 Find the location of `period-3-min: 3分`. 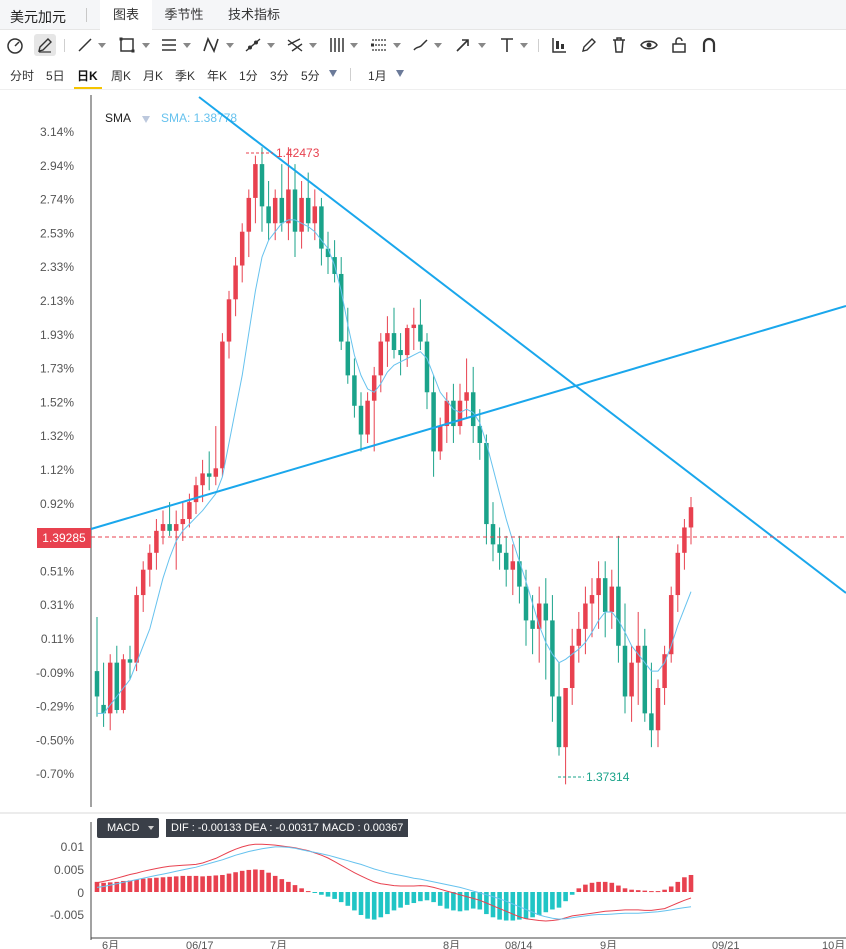

period-3-min: 3分 is located at coordinates (279, 76).